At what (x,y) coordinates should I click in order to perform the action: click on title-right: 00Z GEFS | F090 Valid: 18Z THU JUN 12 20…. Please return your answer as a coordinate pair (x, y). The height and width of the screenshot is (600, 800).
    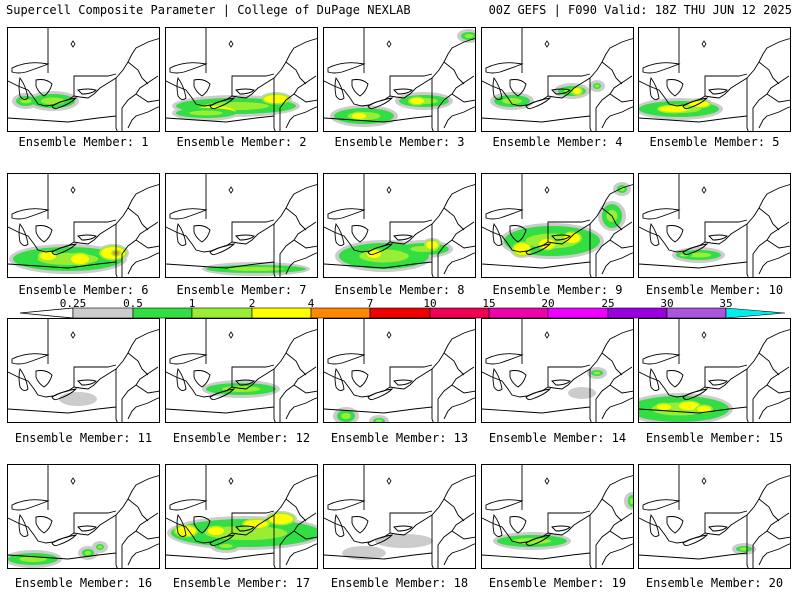
    Looking at the image, I should click on (640, 10).